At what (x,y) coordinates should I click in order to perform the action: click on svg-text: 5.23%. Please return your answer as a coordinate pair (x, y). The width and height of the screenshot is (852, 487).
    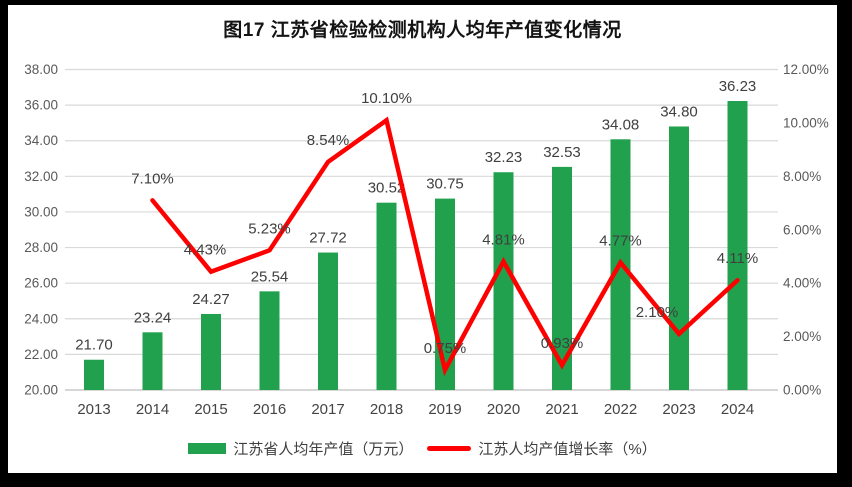
    Looking at the image, I should click on (269, 228).